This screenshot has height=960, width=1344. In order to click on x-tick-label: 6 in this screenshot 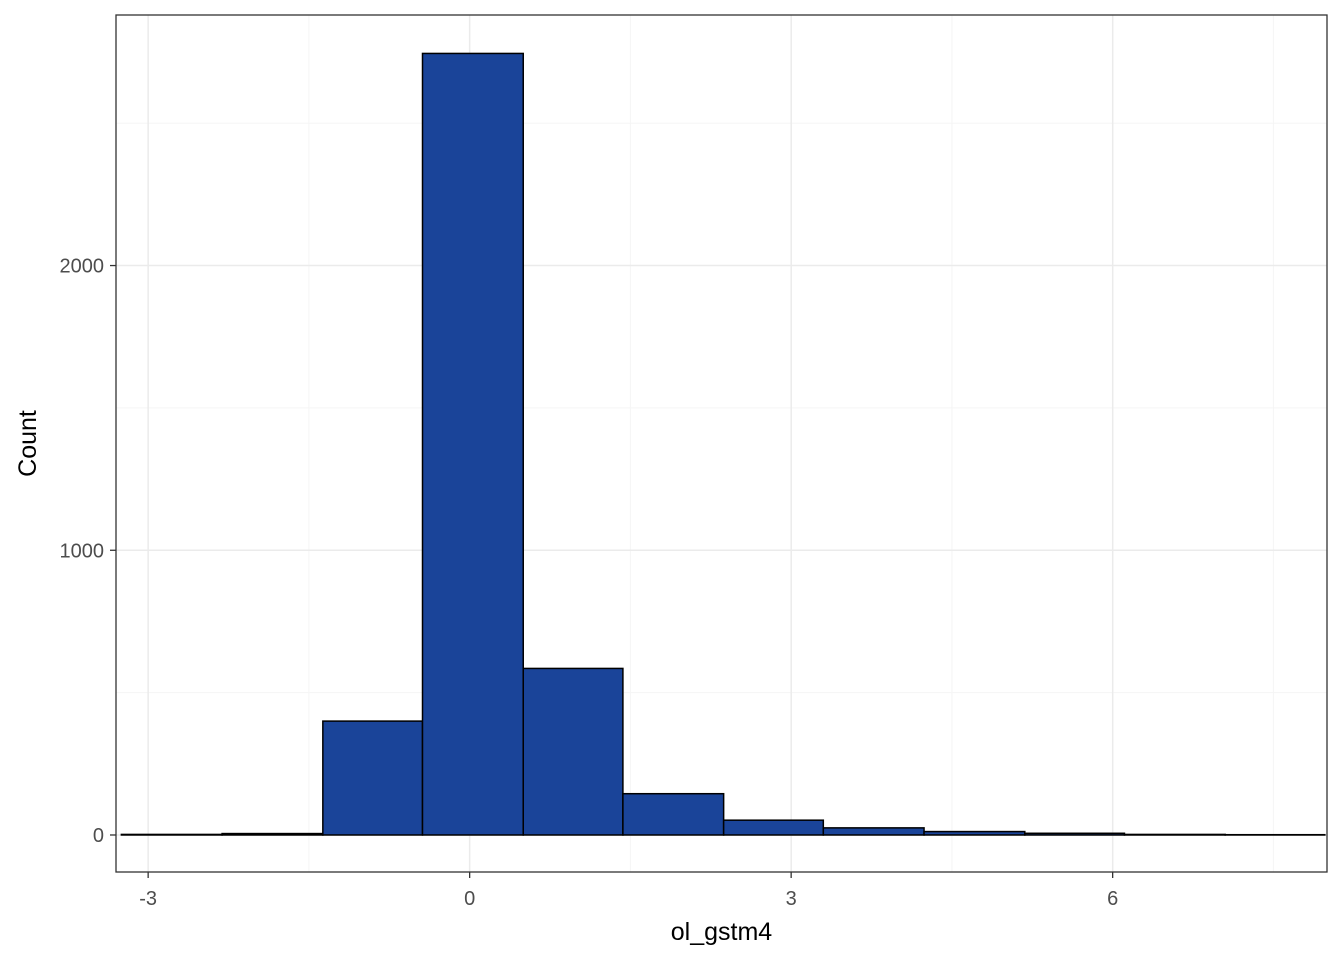, I will do `click(1112, 899)`.